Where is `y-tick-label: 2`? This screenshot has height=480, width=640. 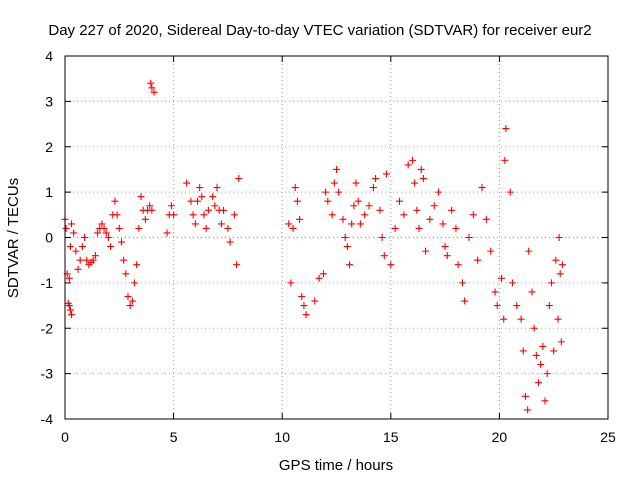
y-tick-label: 2 is located at coordinates (49, 147).